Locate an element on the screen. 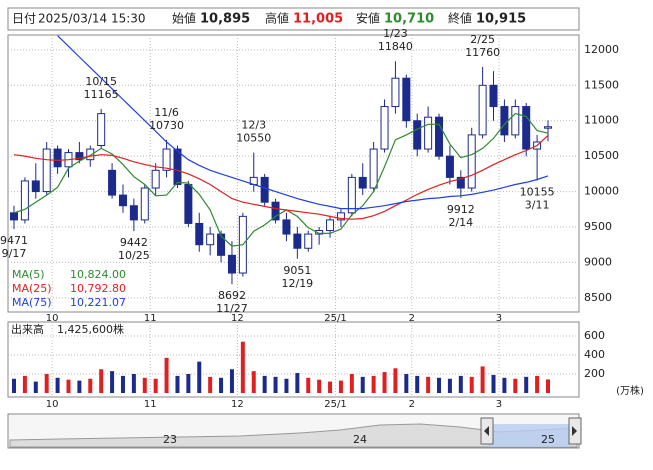 This screenshot has height=470, width=653. annotation-date: 10/15 is located at coordinates (101, 81).